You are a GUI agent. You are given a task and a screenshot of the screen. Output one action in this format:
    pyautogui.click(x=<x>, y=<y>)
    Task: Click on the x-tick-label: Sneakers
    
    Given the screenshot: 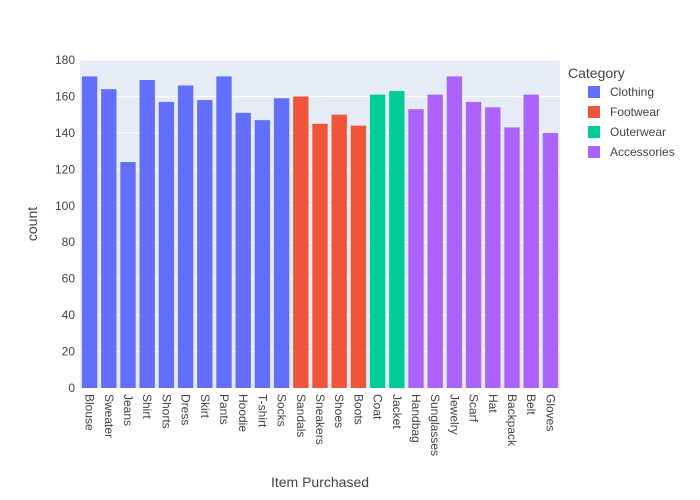 What is the action you would take?
    pyautogui.click(x=320, y=419)
    